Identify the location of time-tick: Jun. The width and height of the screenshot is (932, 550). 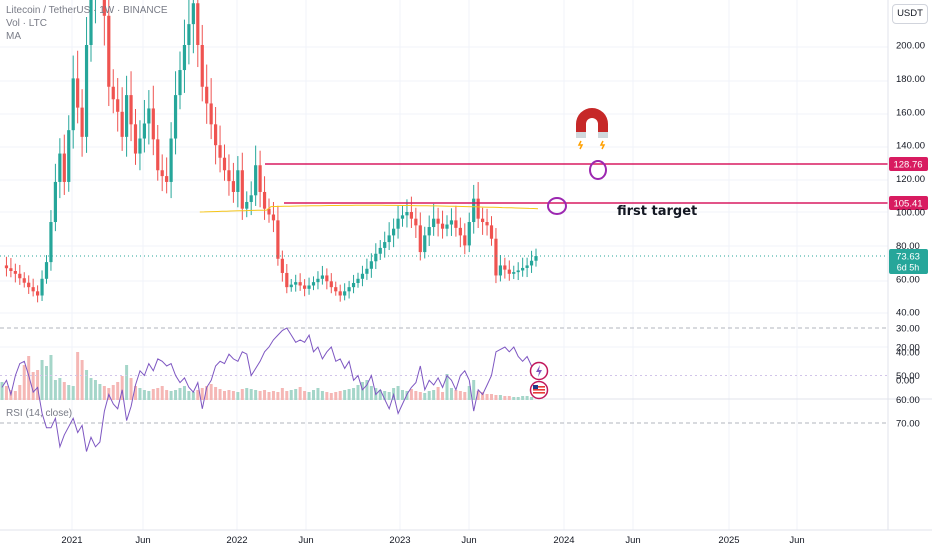
(632, 540).